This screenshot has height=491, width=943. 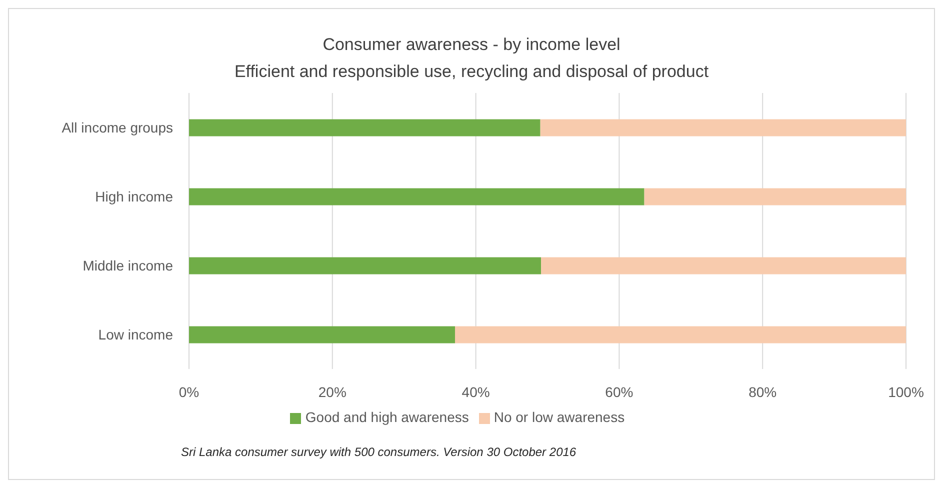 What do you see at coordinates (117, 127) in the screenshot?
I see `y-tick-label: All income groups` at bounding box center [117, 127].